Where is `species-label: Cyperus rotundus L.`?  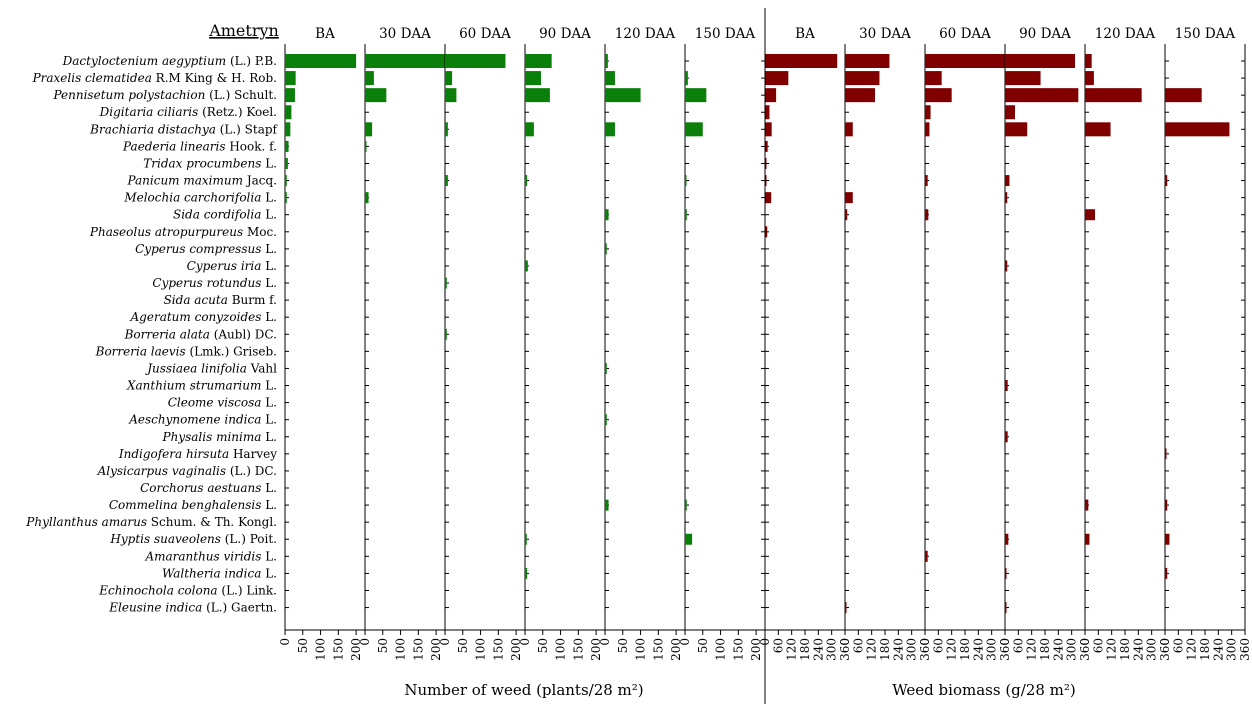
species-label: Cyperus rotundus L. is located at coordinates (214, 283).